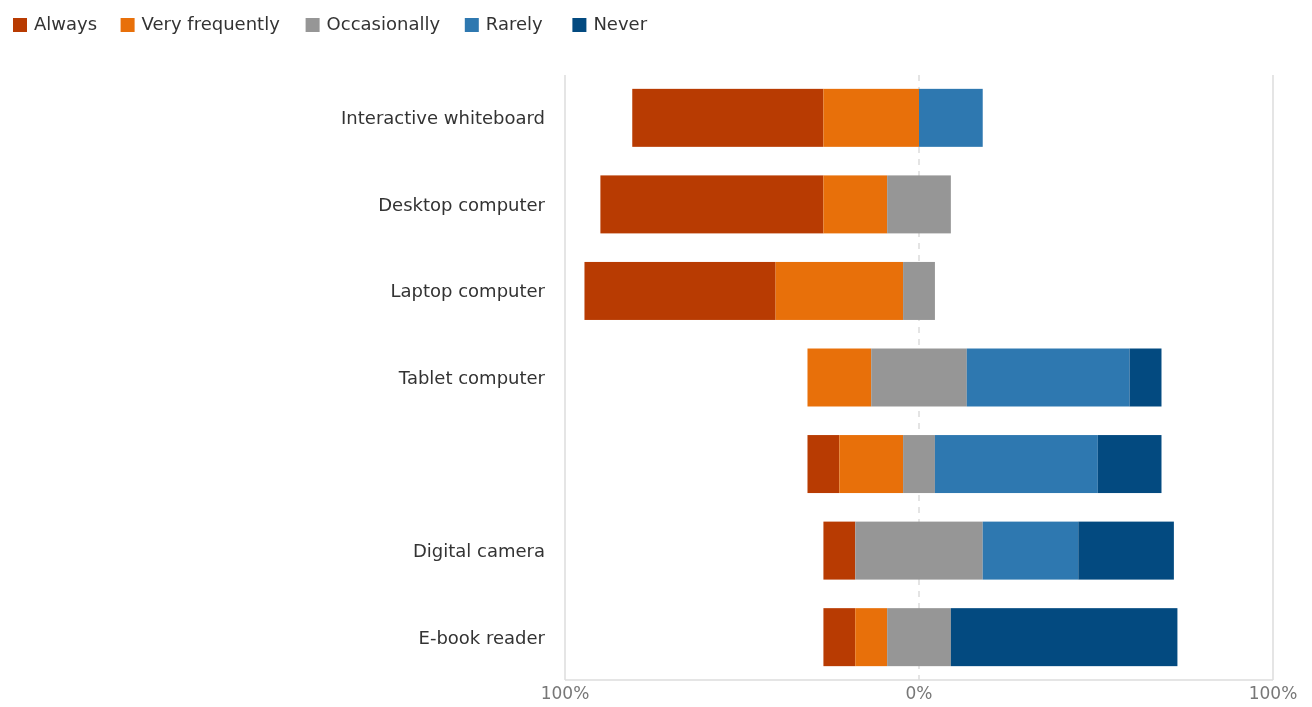 This screenshot has height=707, width=1312. What do you see at coordinates (478, 551) in the screenshot?
I see `y-tick-label: Digital camera` at bounding box center [478, 551].